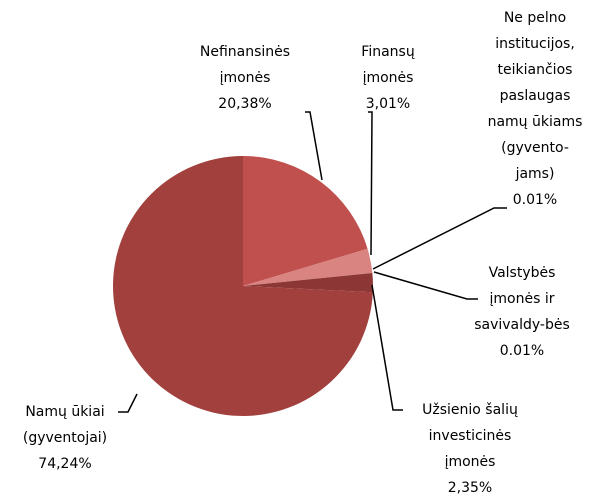  Describe the element at coordinates (535, 44) in the screenshot. I see `category-label: institucijos,` at that location.